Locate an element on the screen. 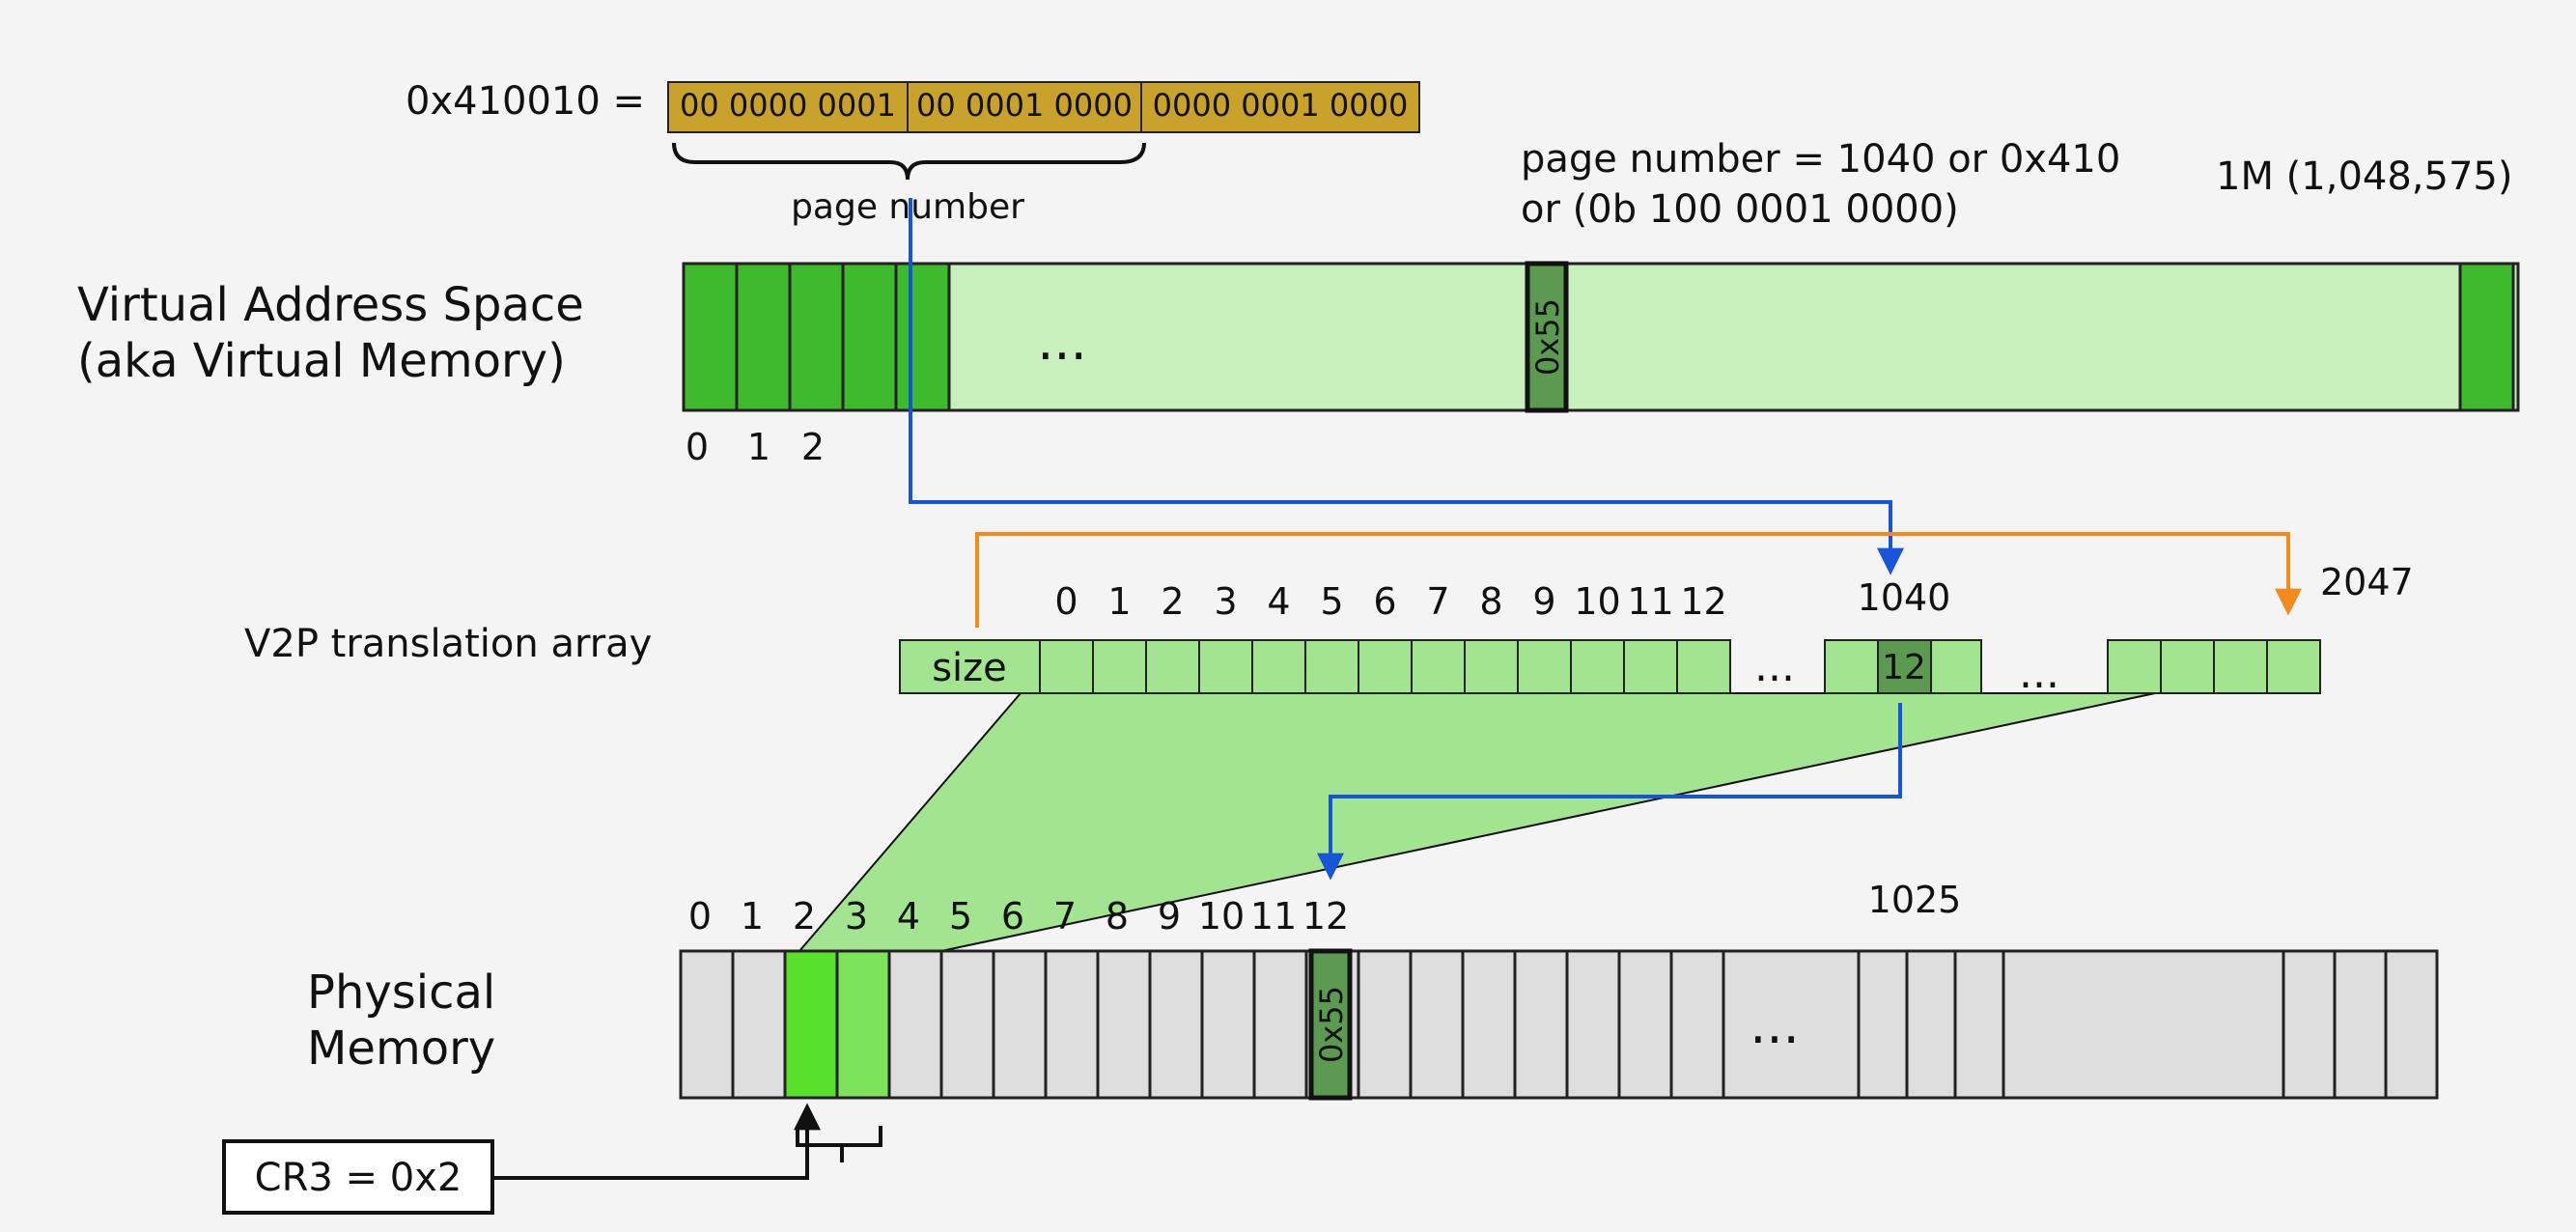  vm-highlight-label: 0x55 is located at coordinates (1548, 337).